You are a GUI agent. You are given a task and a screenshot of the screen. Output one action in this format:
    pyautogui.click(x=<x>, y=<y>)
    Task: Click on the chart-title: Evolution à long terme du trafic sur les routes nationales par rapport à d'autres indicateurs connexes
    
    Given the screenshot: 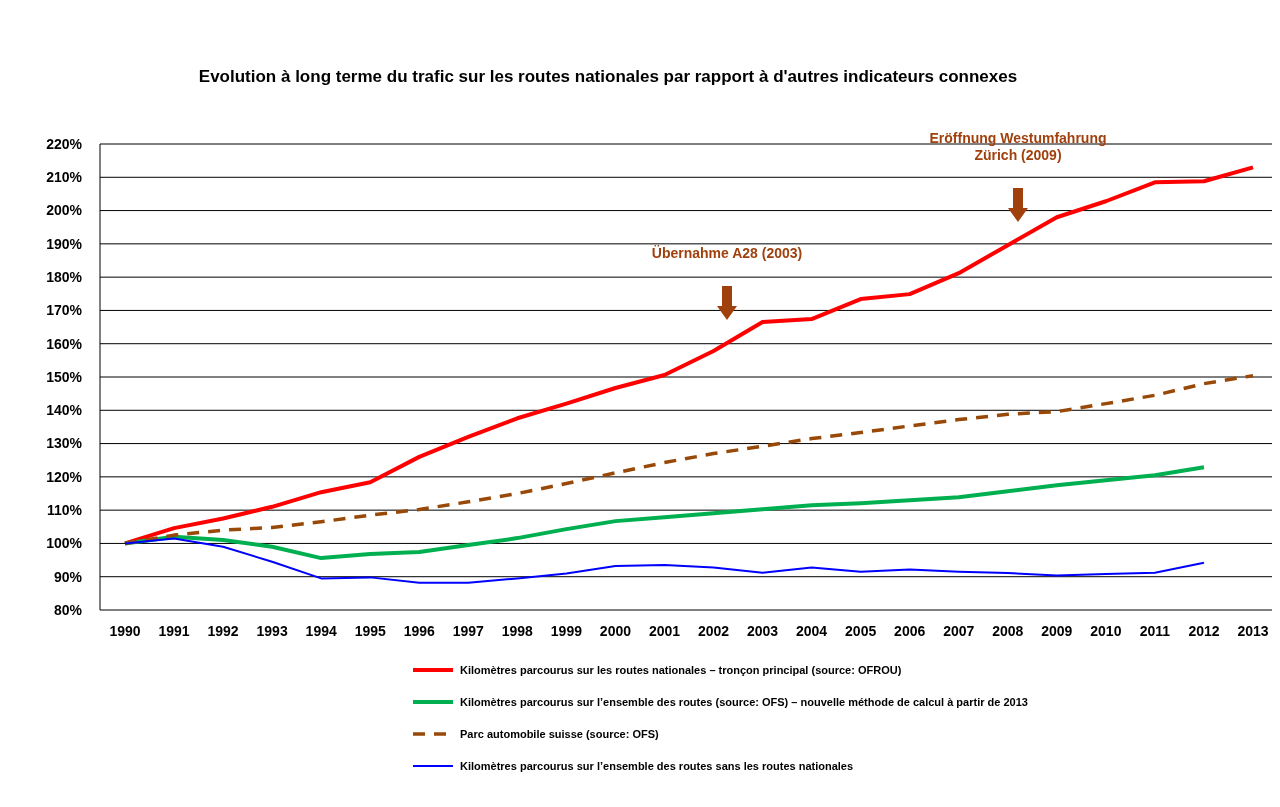 What is the action you would take?
    pyautogui.click(x=608, y=76)
    